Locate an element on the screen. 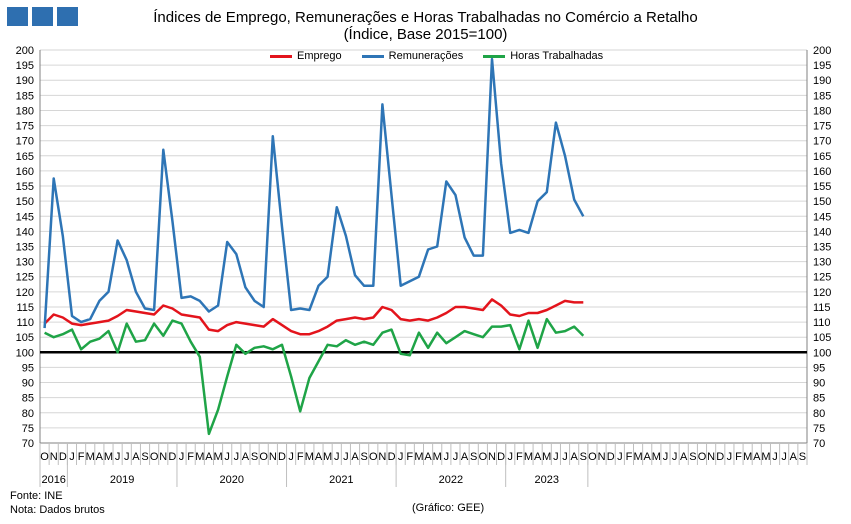 This screenshot has width=851, height=524. y-tick-label-left: 95 is located at coordinates (28, 368).